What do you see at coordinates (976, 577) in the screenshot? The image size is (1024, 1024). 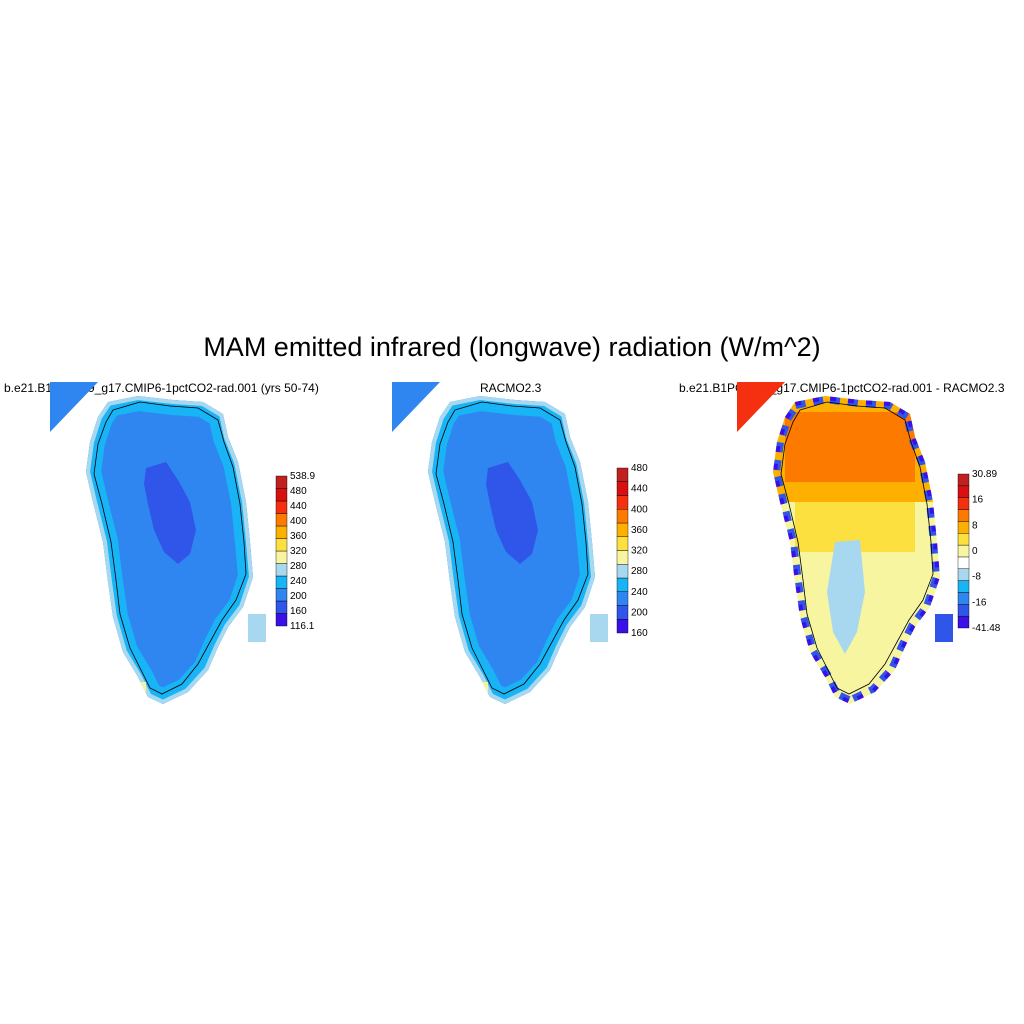 I see `colorbar-label: -8` at bounding box center [976, 577].